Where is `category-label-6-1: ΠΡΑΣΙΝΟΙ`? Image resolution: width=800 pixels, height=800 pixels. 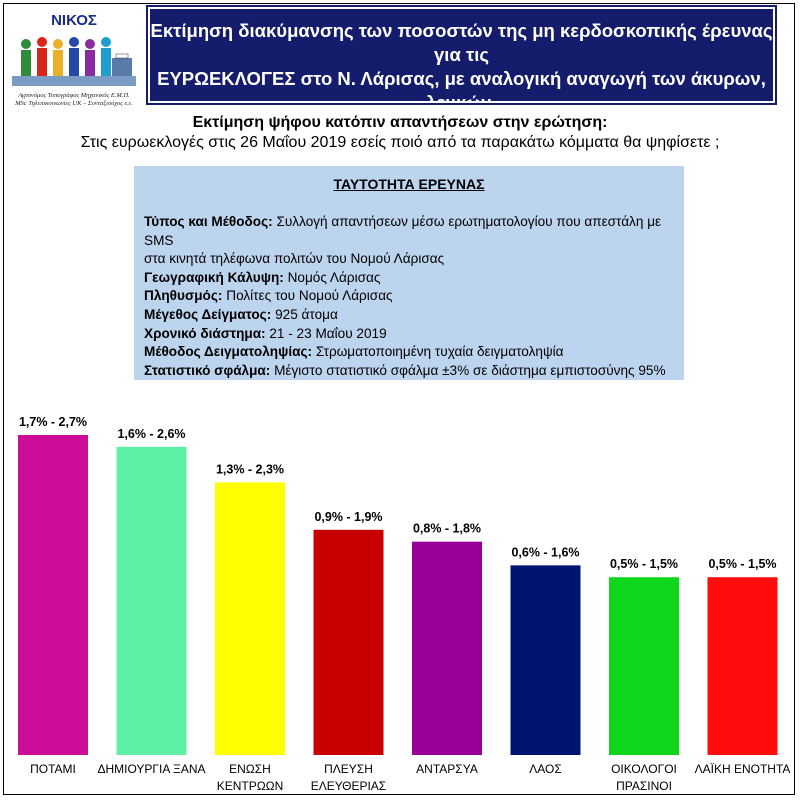
category-label-6-1: ΠΡΑΣΙΝΟΙ is located at coordinates (644, 786).